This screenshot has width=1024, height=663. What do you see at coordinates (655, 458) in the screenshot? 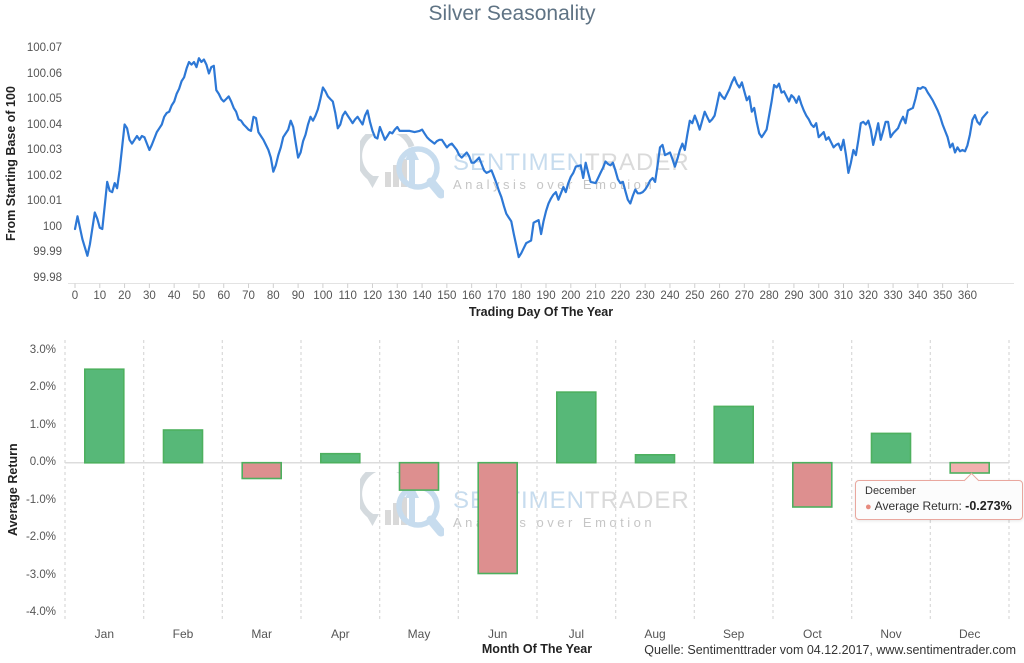
I see `bar-aug` at bounding box center [655, 458].